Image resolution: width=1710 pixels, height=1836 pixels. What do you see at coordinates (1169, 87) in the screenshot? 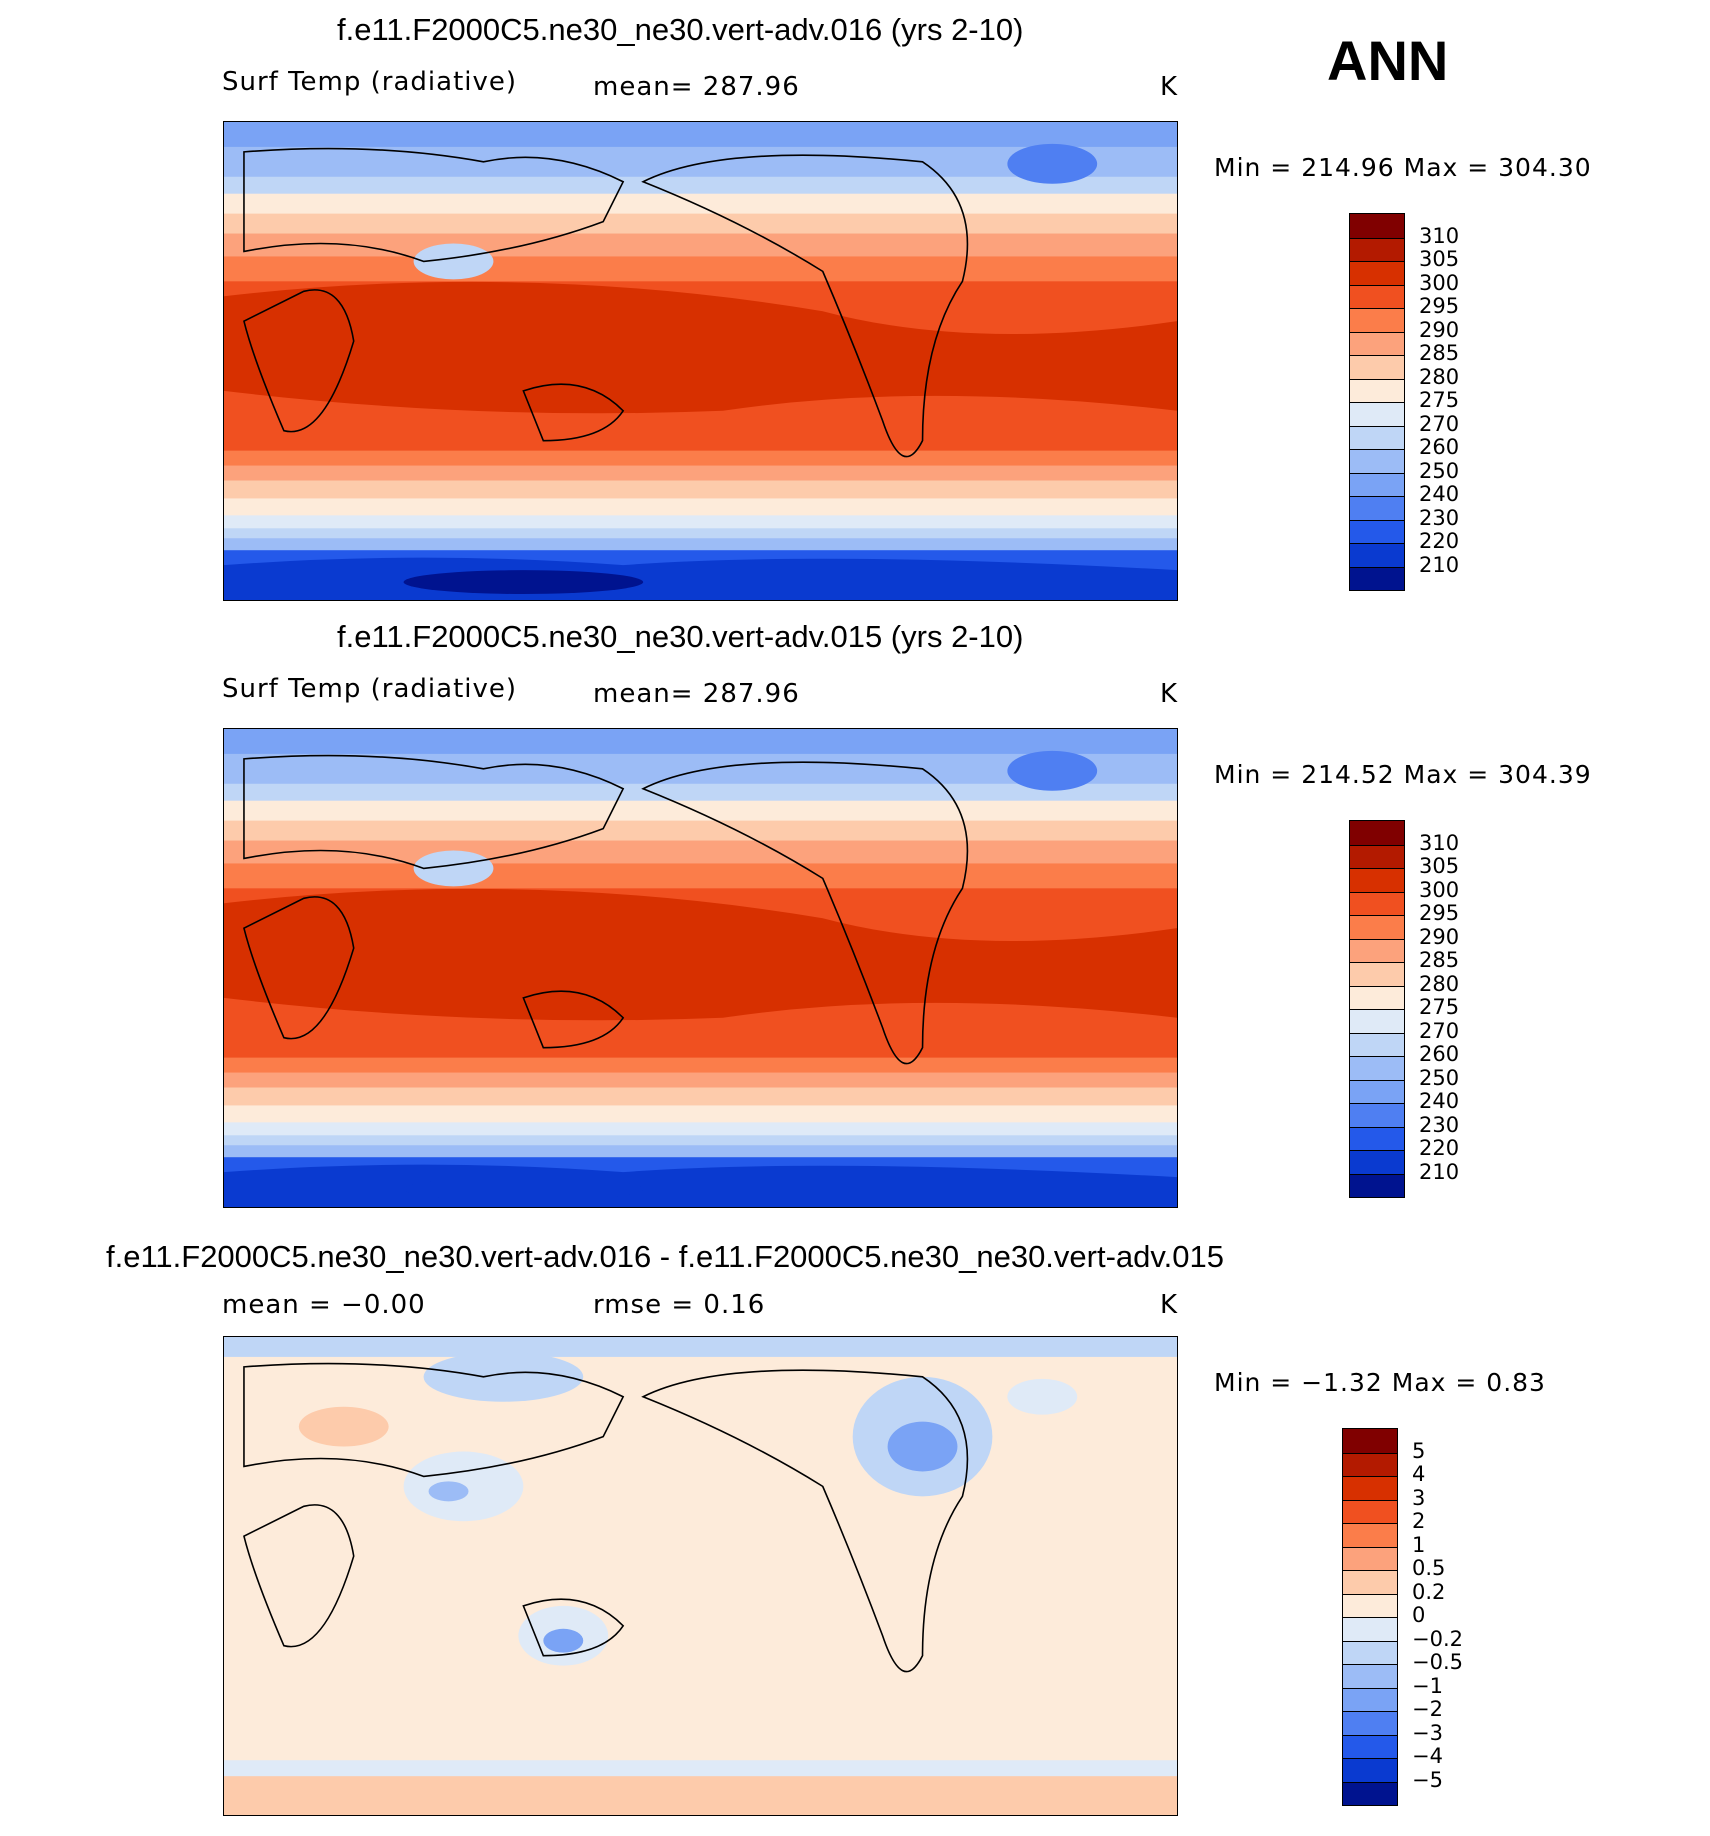
I see `panel1-units: K` at bounding box center [1169, 87].